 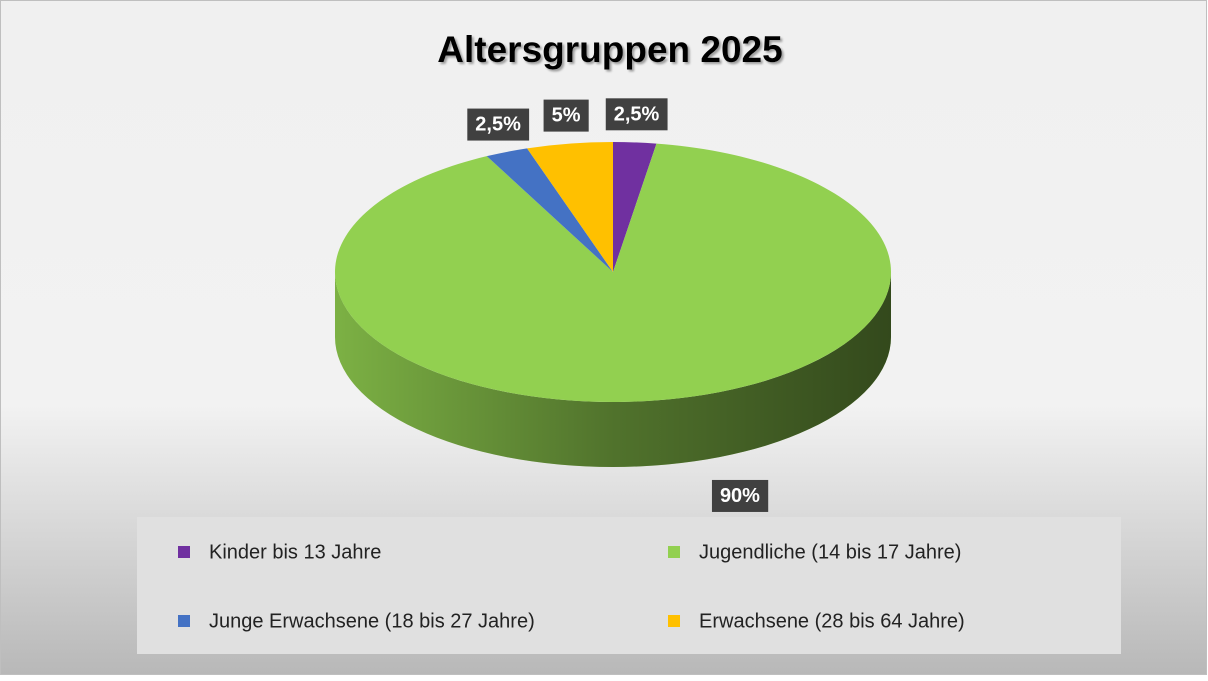 What do you see at coordinates (830, 552) in the screenshot?
I see `legend-label: Jugendliche (14 bis 17 Jahre)` at bounding box center [830, 552].